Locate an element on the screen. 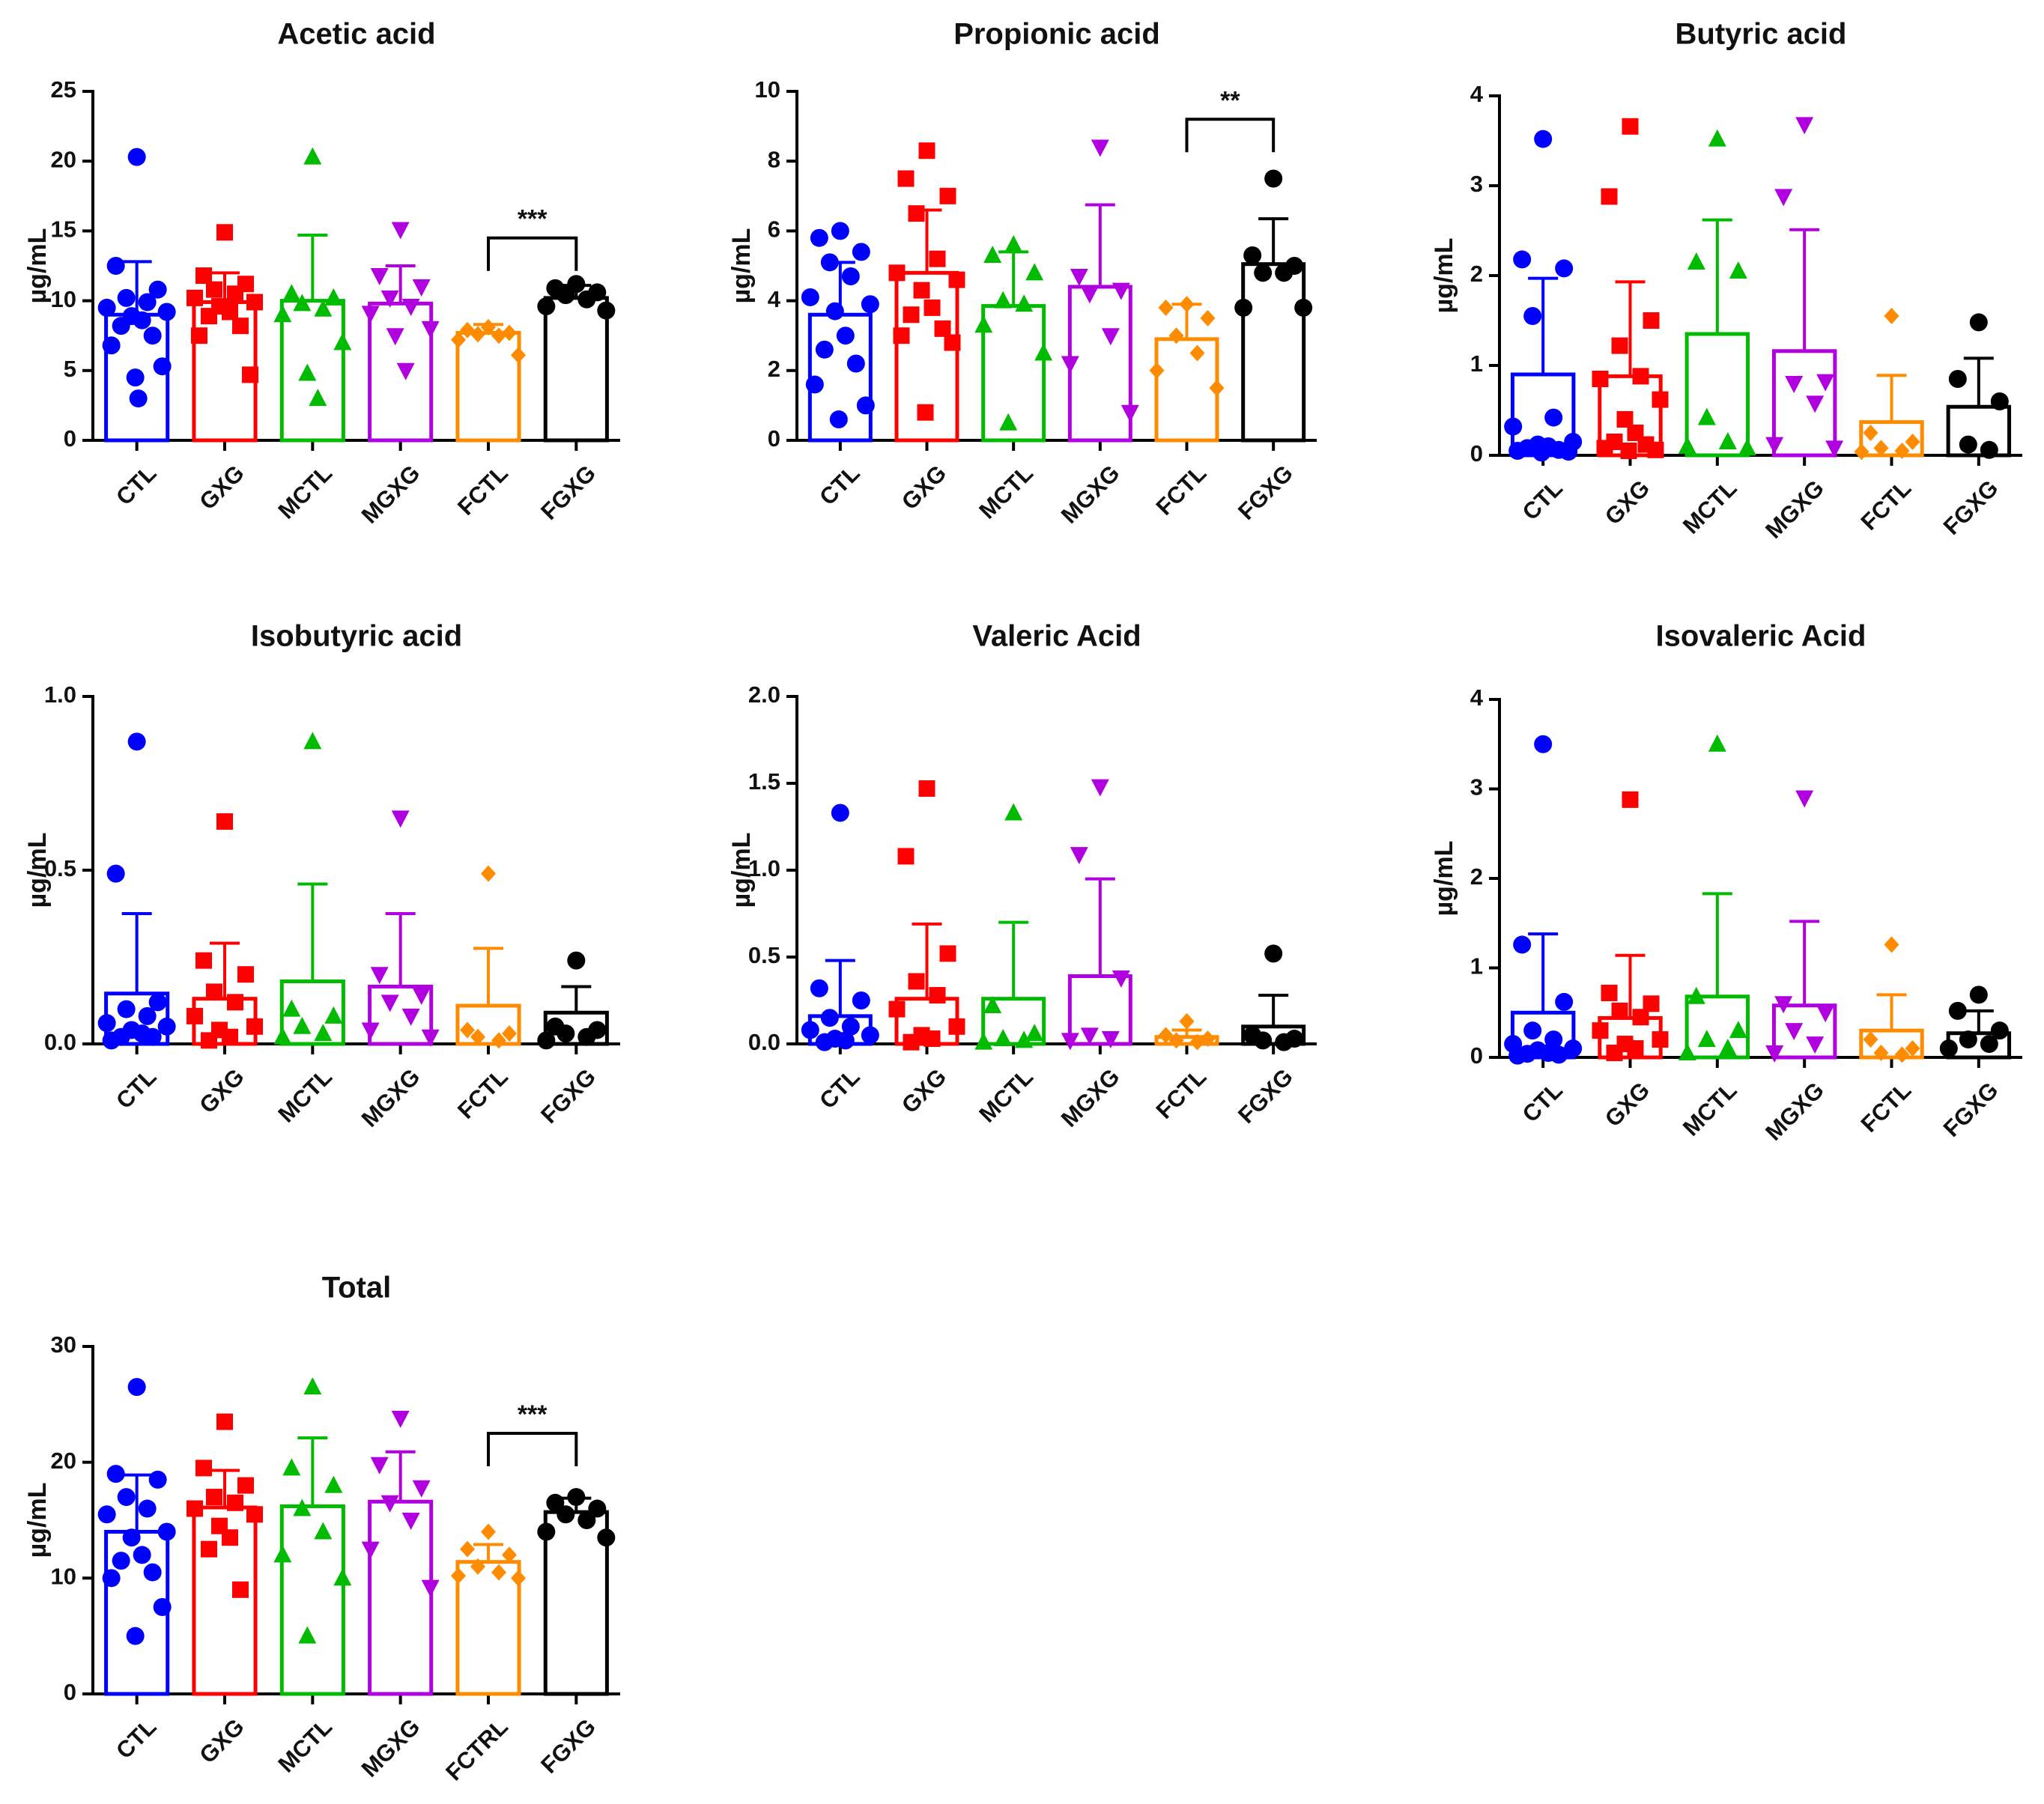 Image resolution: width=2044 pixels, height=1804 pixels. x-tick-label: GXG is located at coordinates (1628, 1104).